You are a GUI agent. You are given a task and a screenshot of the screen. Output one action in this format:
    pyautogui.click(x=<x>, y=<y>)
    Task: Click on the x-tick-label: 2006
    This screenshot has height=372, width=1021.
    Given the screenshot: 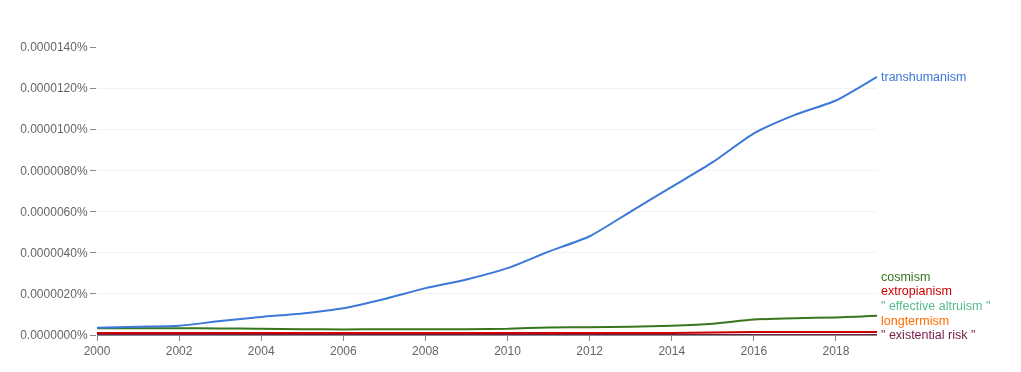 What is the action you would take?
    pyautogui.click(x=343, y=351)
    